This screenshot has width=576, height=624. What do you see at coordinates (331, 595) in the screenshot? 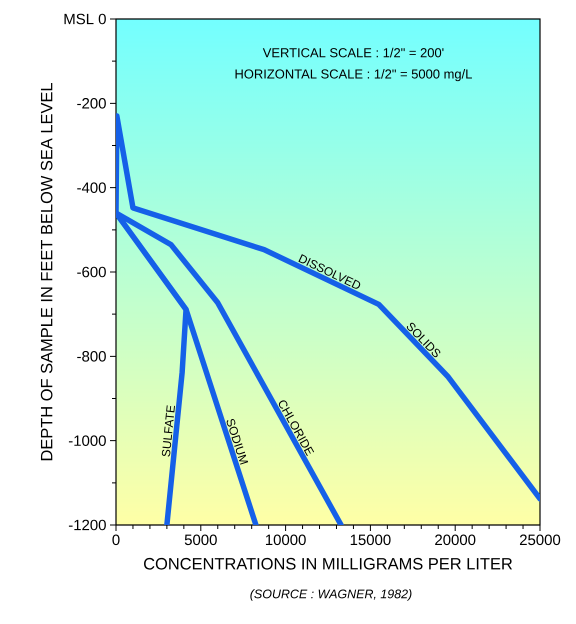
I see `text: (SOURCE : WAGNER, 1982)` at bounding box center [331, 595].